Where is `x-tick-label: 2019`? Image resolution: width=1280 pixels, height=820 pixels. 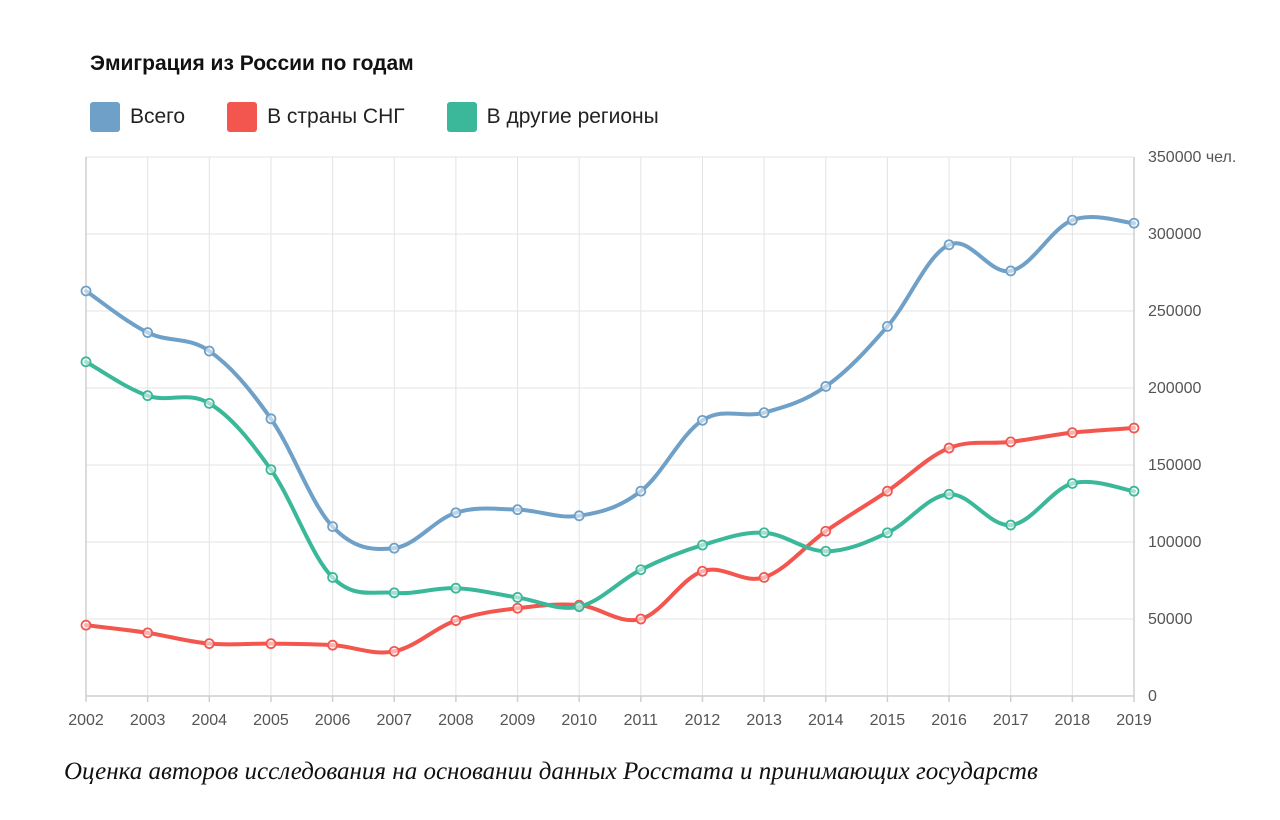 x-tick-label: 2019 is located at coordinates (1134, 720).